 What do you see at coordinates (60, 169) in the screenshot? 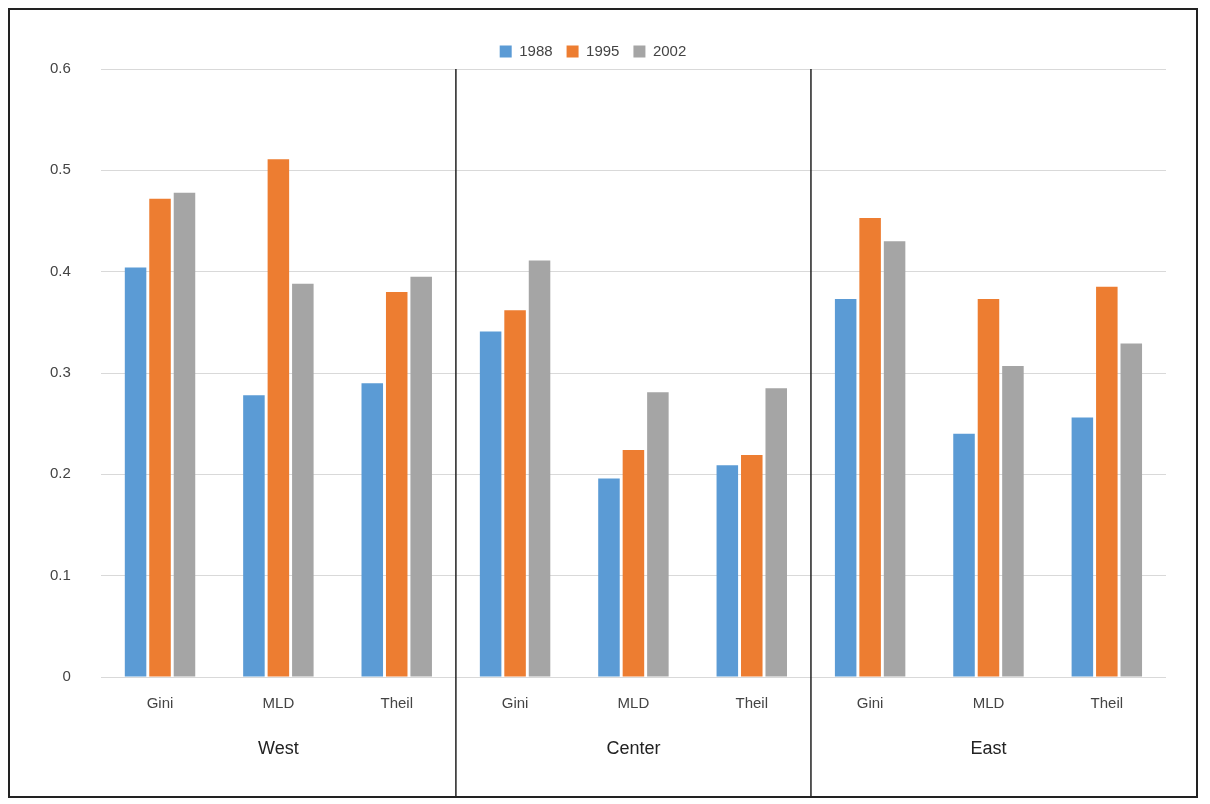
I see `y-tick-label: 0.5` at bounding box center [60, 169].